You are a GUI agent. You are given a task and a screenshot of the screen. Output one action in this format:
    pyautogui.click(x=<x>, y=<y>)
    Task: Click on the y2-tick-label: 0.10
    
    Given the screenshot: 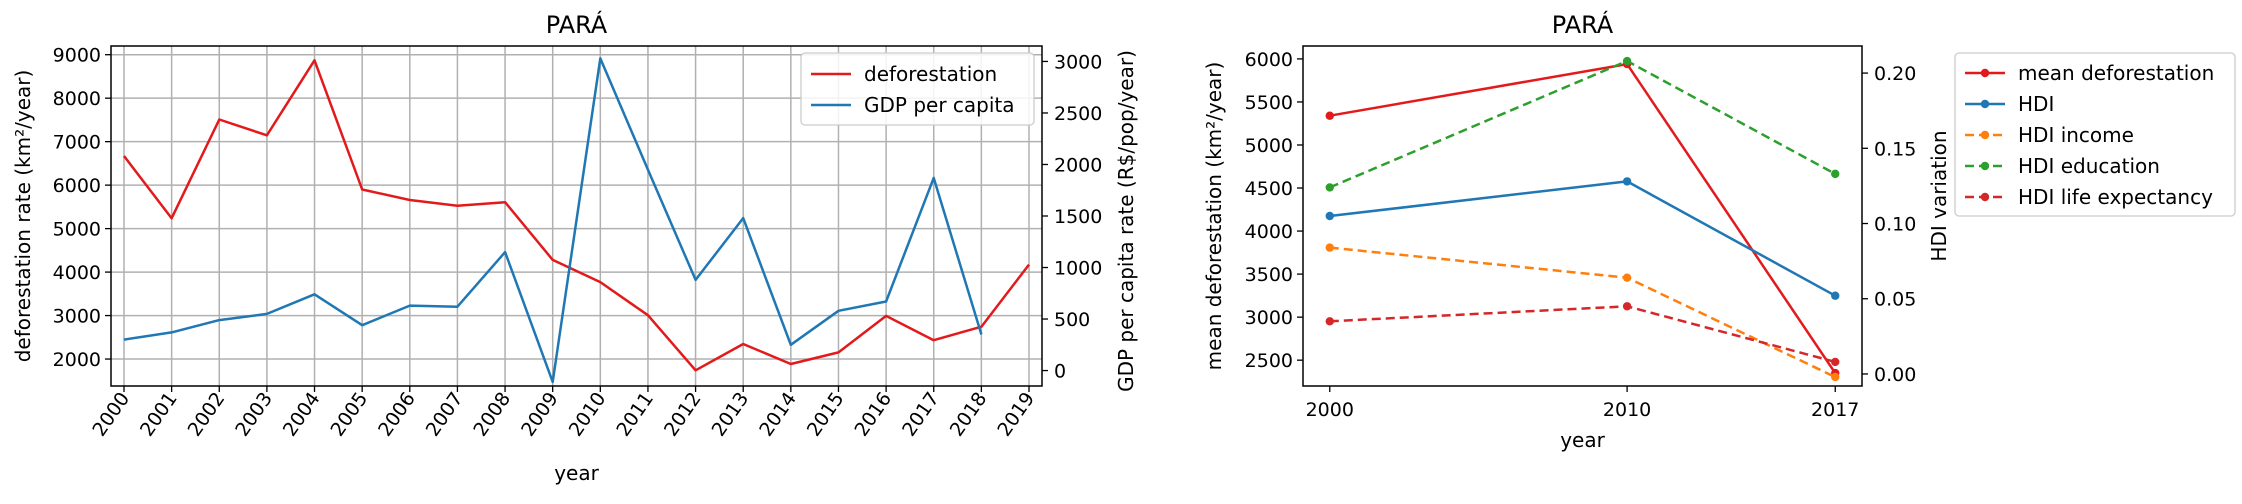 What is the action you would take?
    pyautogui.click(x=1895, y=225)
    